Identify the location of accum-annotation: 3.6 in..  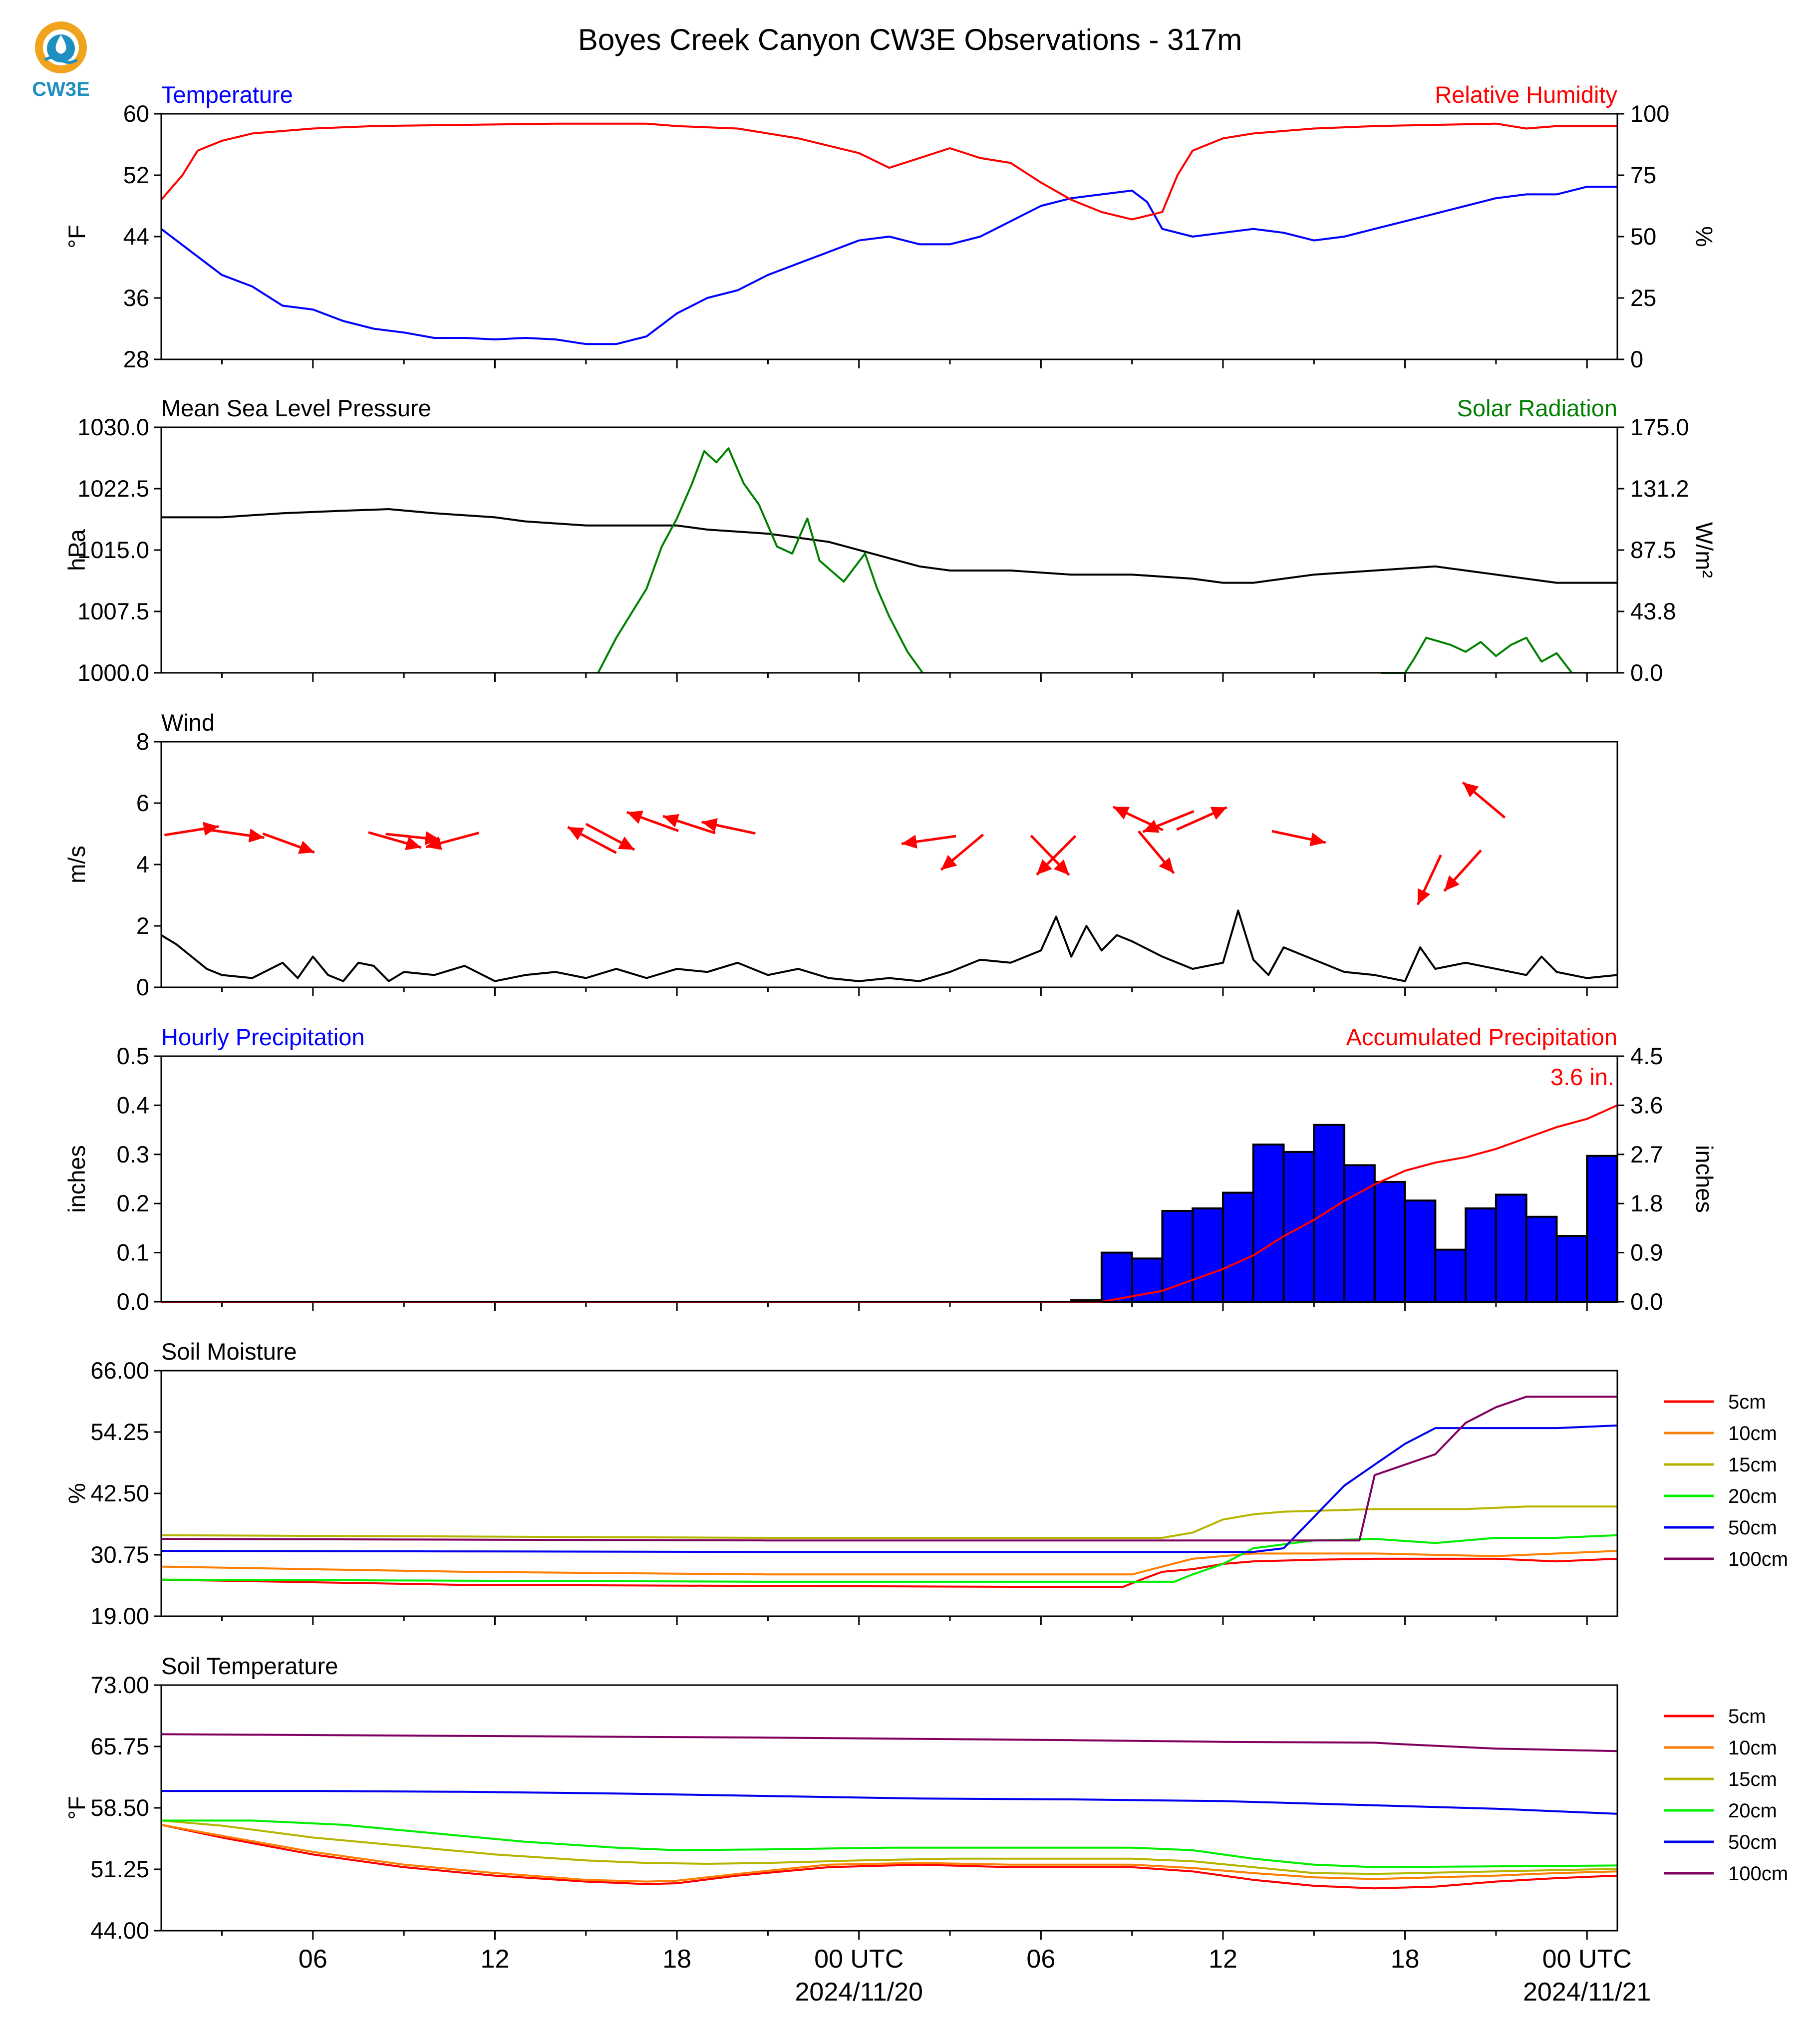
(1582, 1077).